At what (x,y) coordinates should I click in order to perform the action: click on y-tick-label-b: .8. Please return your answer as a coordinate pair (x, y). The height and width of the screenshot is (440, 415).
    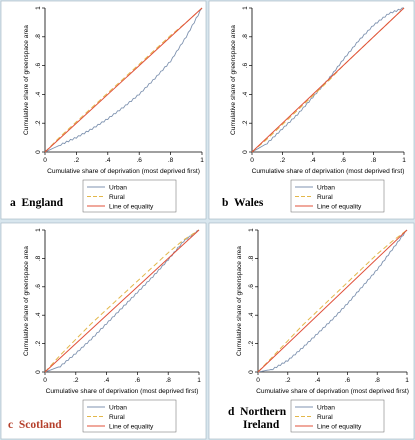
    Looking at the image, I should click on (245, 37).